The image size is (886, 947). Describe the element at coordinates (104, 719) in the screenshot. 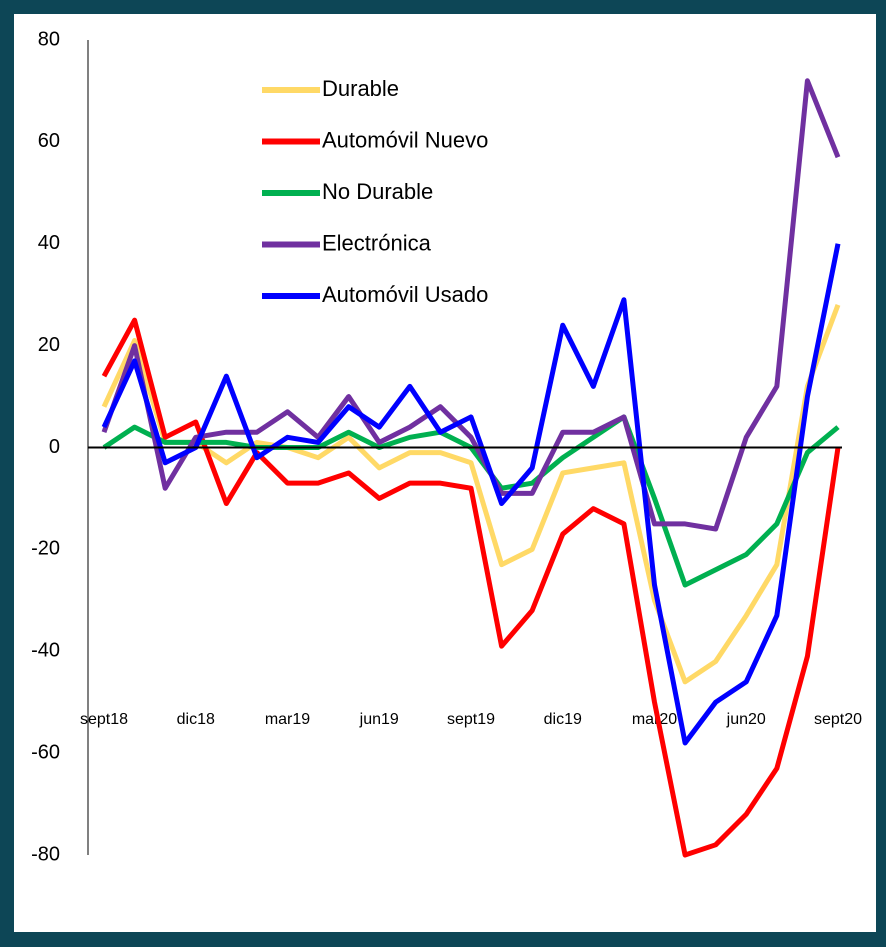

I see `x-tick-label: sept18` at that location.